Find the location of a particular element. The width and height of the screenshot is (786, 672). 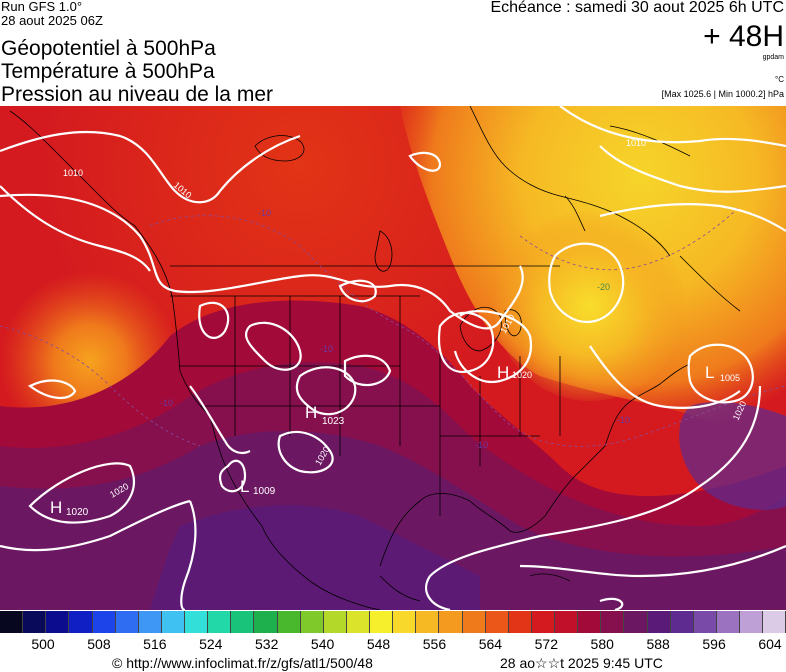

pressure-center-value: 1020 is located at coordinates (77, 512).